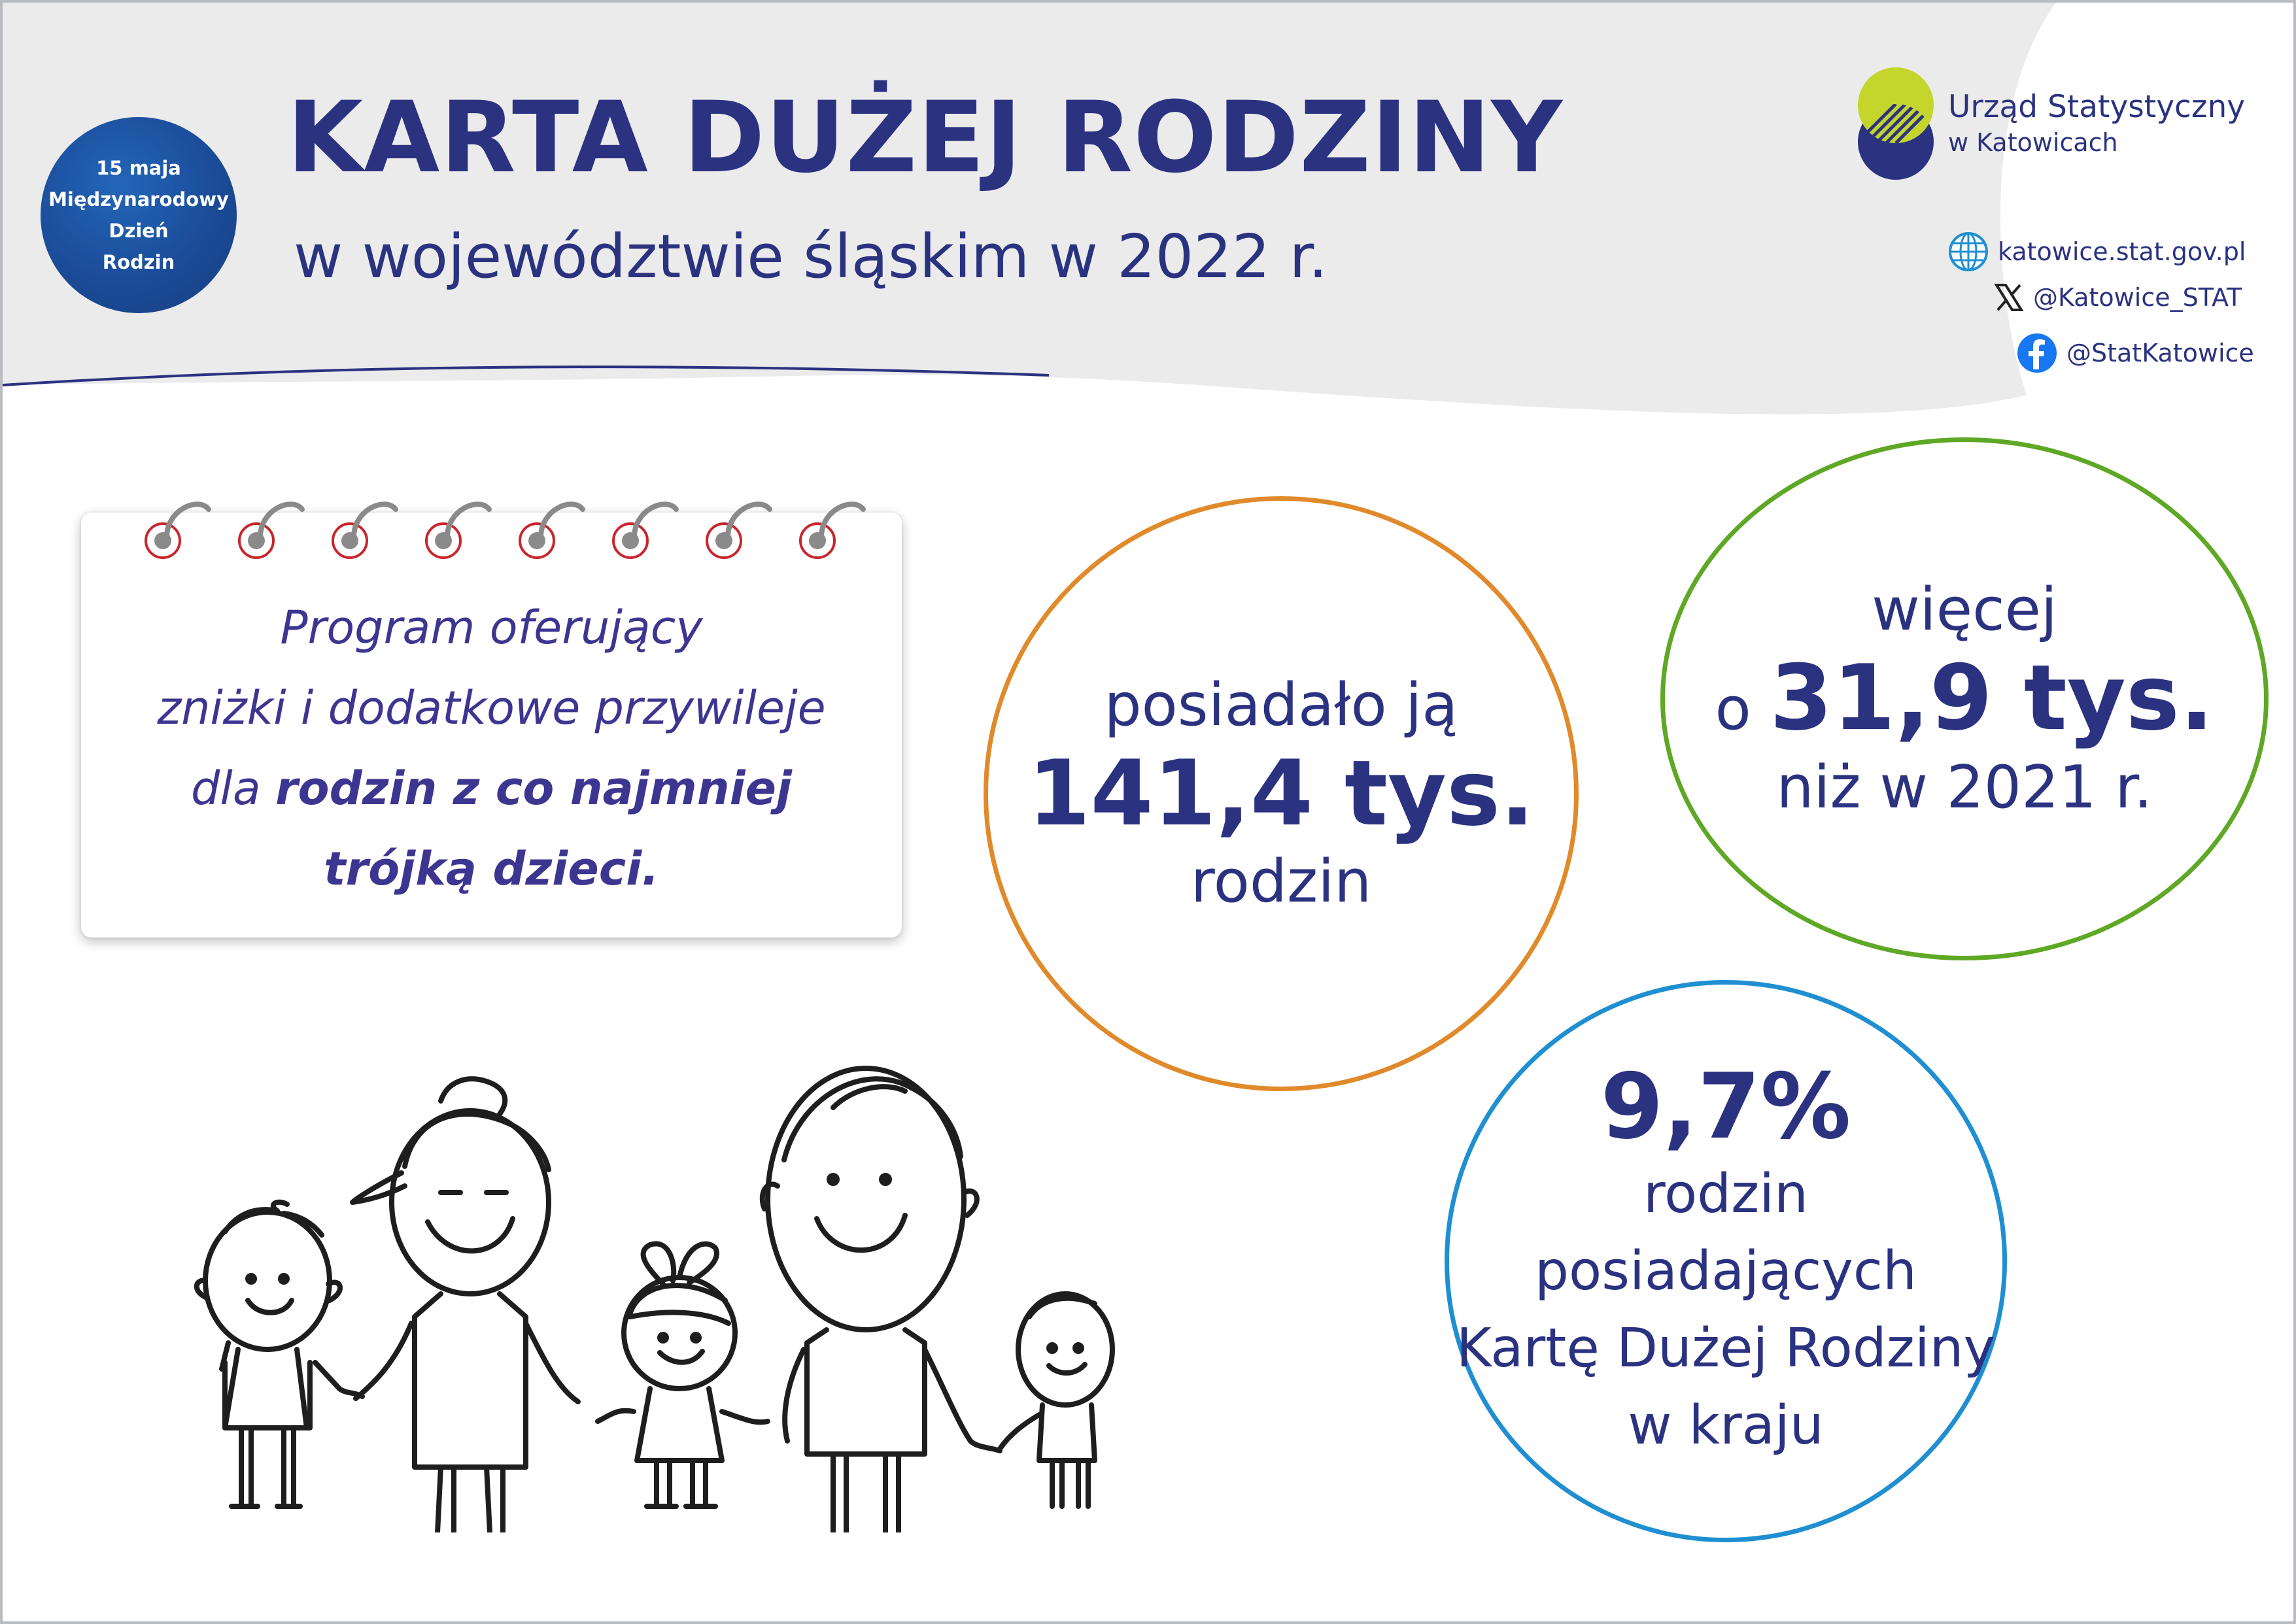 The width and height of the screenshot is (2296, 1624). What do you see at coordinates (139, 231) in the screenshot?
I see `badge-line: Dzień` at bounding box center [139, 231].